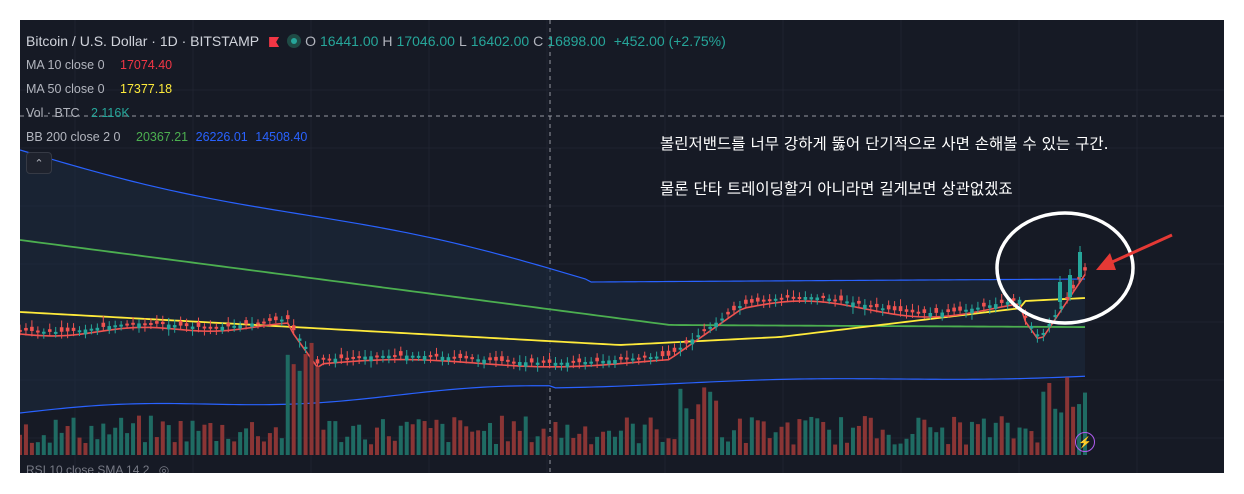  What do you see at coordinates (1085, 442) in the screenshot?
I see `lightning-icon: ⚡` at bounding box center [1085, 442].